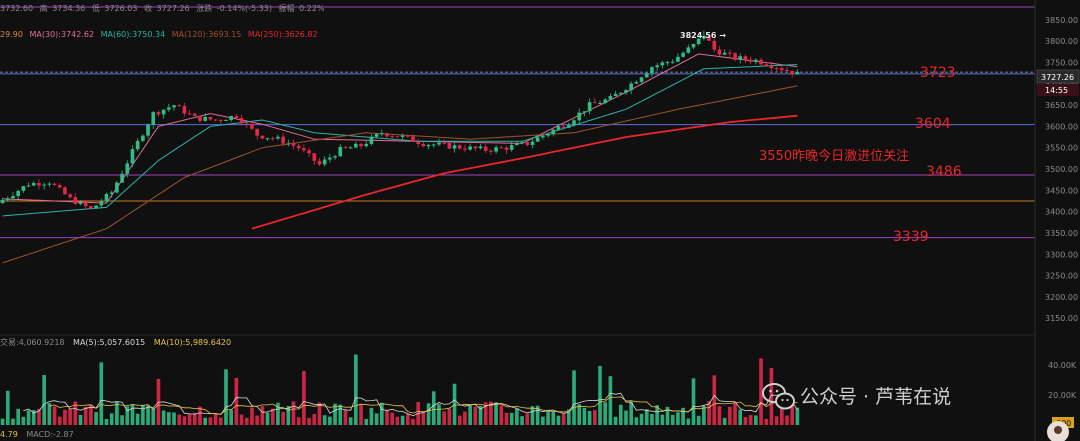 This screenshot has height=441, width=1080. Describe the element at coordinates (1061, 105) in the screenshot. I see `price-tick-label: 3650.00` at that location.